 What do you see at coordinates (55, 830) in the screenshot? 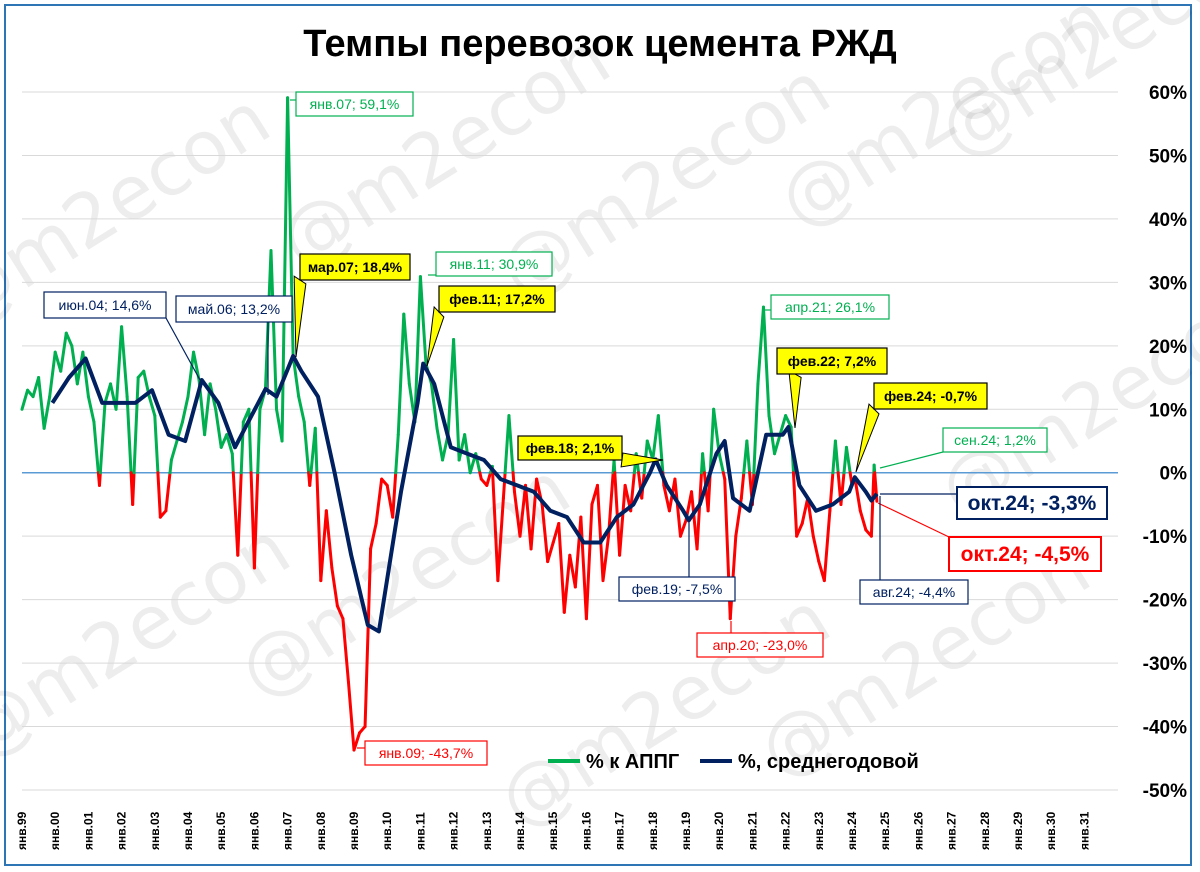
I see `x-tick-label: янв.00` at bounding box center [55, 830].